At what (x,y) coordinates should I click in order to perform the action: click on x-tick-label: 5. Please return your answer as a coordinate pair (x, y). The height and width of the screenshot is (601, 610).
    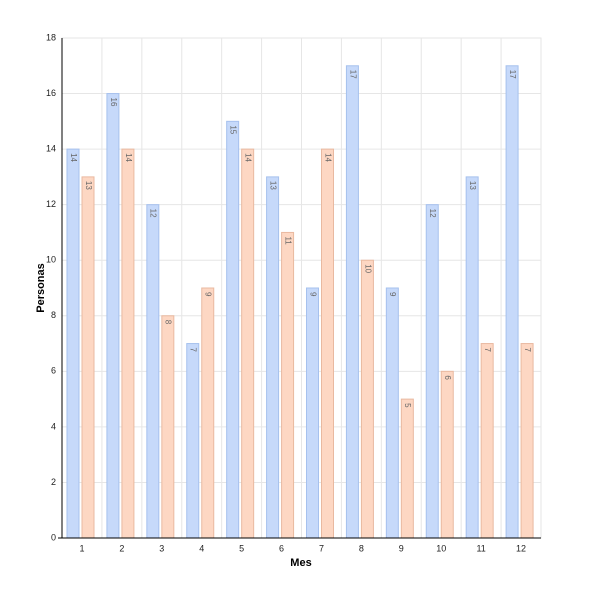
    Looking at the image, I should click on (241, 548).